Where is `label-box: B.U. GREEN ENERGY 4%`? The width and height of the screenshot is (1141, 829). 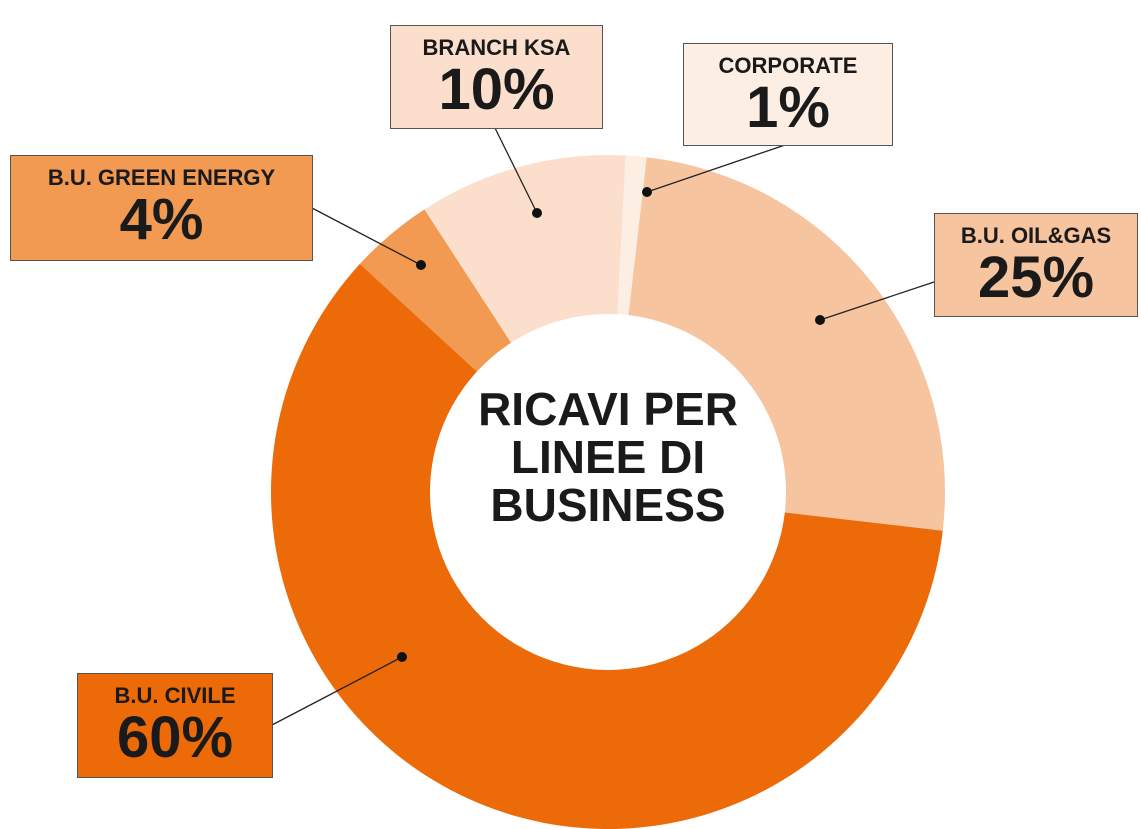
label-box: B.U. GREEN ENERGY 4% is located at coordinates (161, 208).